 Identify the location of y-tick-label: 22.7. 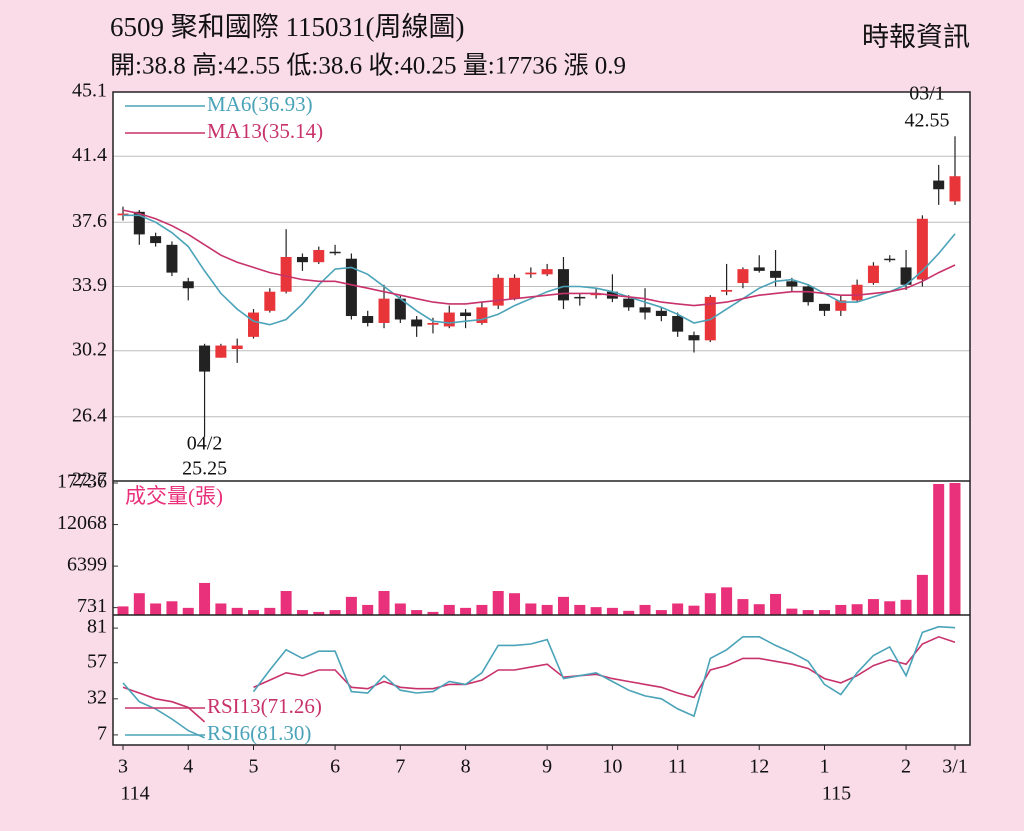
(89, 480).